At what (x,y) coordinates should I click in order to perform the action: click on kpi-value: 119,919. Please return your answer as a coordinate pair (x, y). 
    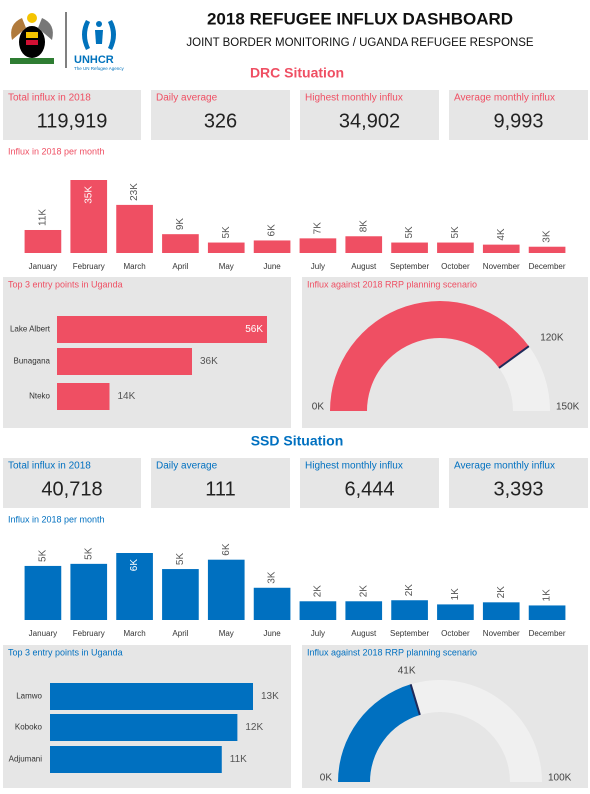
    Looking at the image, I should click on (72, 121).